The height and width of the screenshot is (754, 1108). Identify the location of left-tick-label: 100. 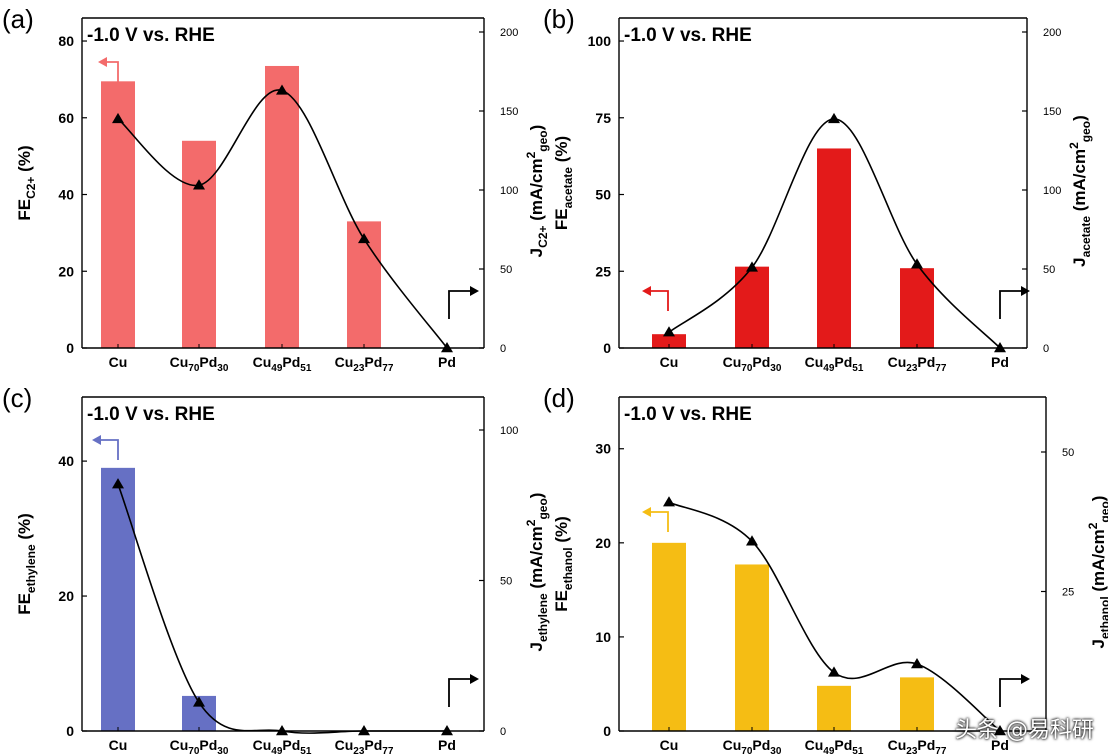
(600, 41).